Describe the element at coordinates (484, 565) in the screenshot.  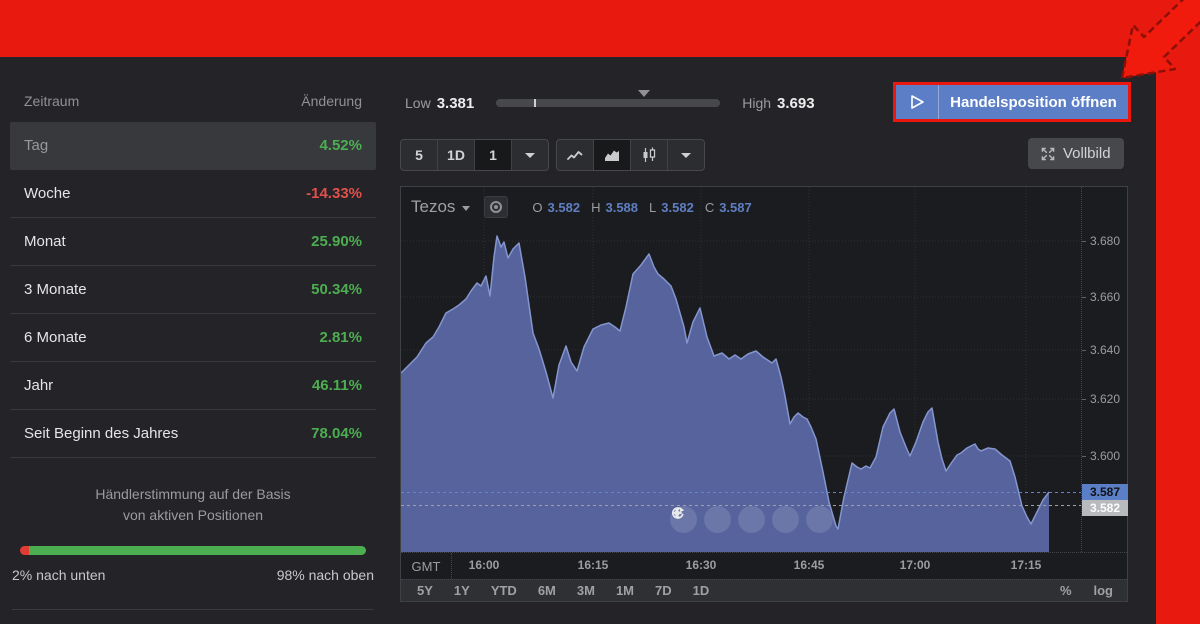
I see `time-axis-tick: 16:00` at that location.